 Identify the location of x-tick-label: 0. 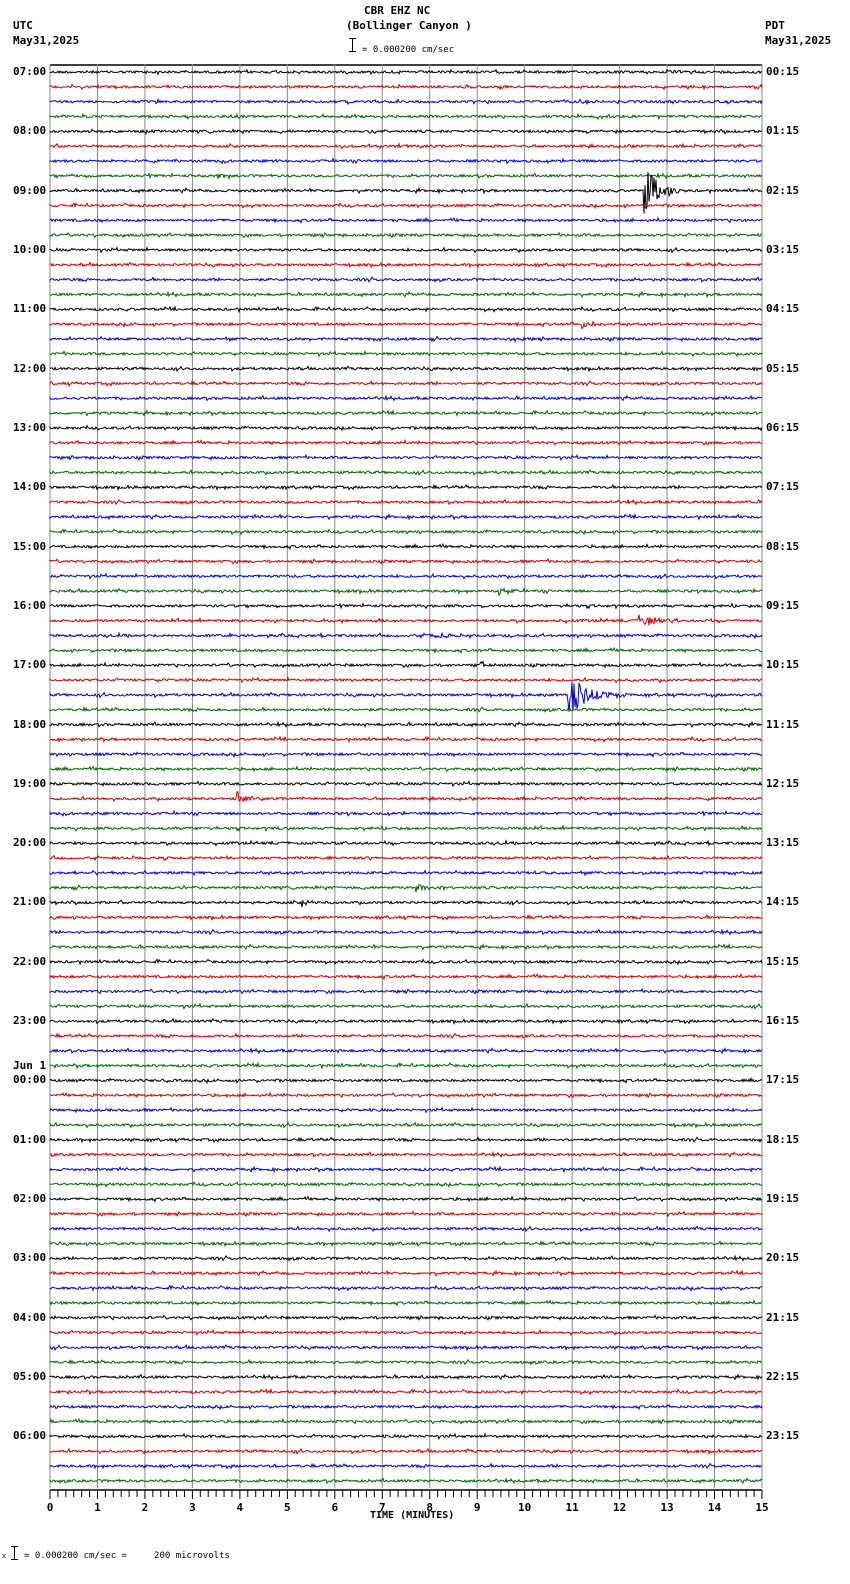
(50, 1507).